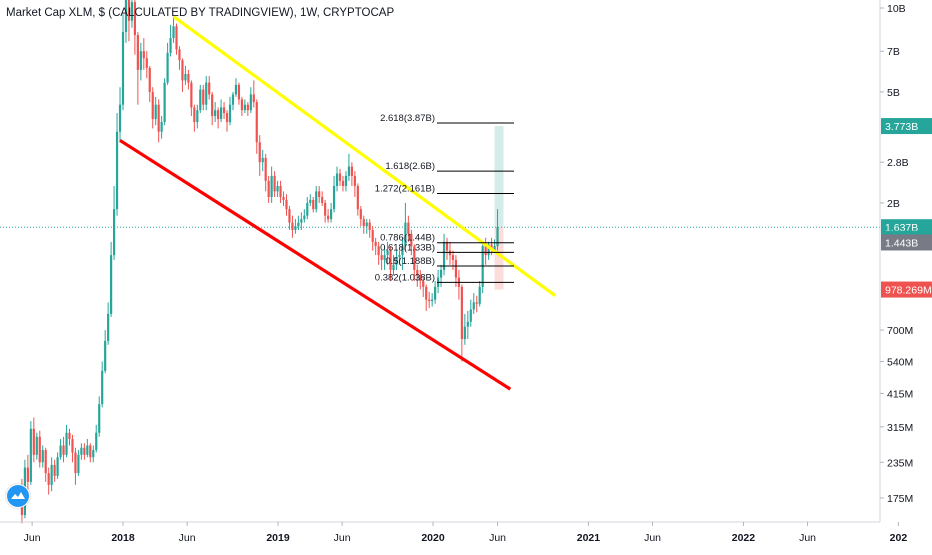 This screenshot has height=555, width=932. Describe the element at coordinates (407, 238) in the screenshot. I see `fib-level-label: 0.786(1.44B)` at that location.